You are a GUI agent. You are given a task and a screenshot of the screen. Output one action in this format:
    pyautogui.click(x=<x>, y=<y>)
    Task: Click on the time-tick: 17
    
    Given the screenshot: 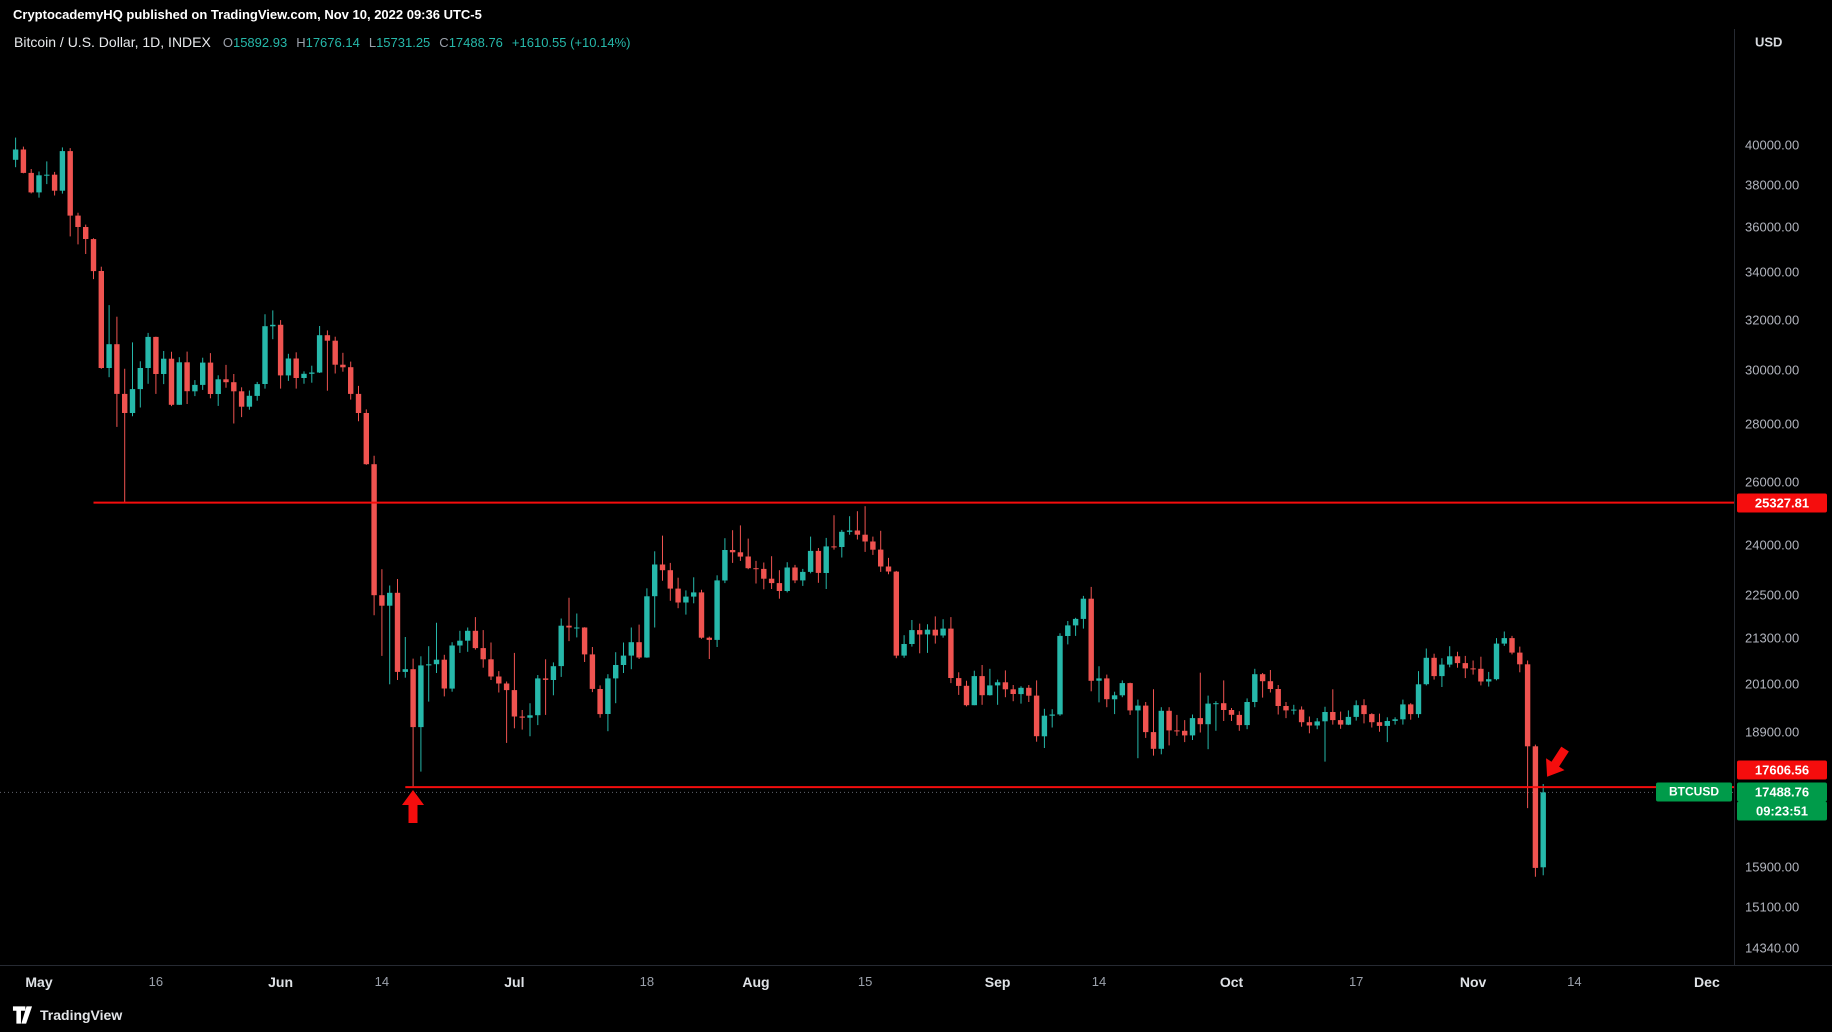 What is the action you would take?
    pyautogui.click(x=1356, y=981)
    